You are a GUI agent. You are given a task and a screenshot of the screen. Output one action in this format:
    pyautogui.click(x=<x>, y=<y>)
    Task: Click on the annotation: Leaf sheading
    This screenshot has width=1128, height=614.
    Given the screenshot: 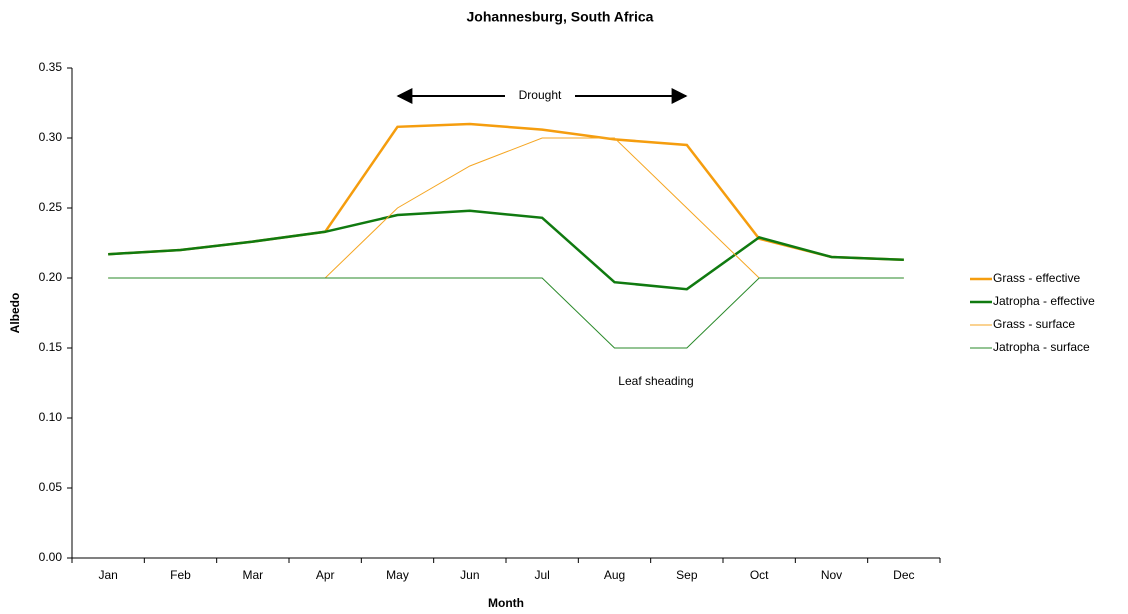 What is the action you would take?
    pyautogui.click(x=655, y=381)
    